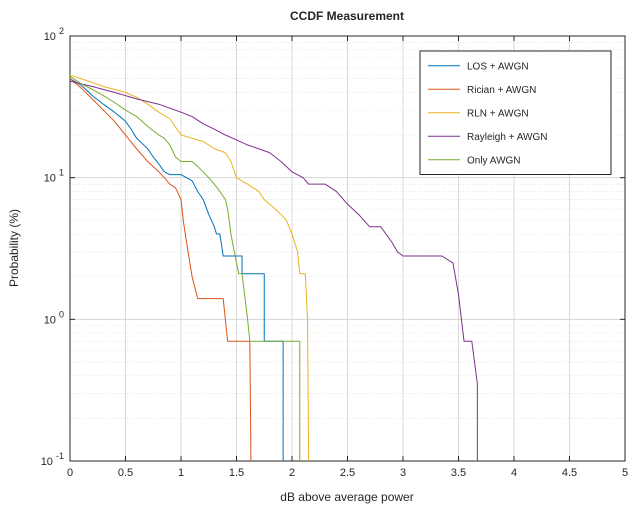 The width and height of the screenshot is (628, 516). What do you see at coordinates (347, 16) in the screenshot?
I see `chart-title: CCDF Measurement` at bounding box center [347, 16].